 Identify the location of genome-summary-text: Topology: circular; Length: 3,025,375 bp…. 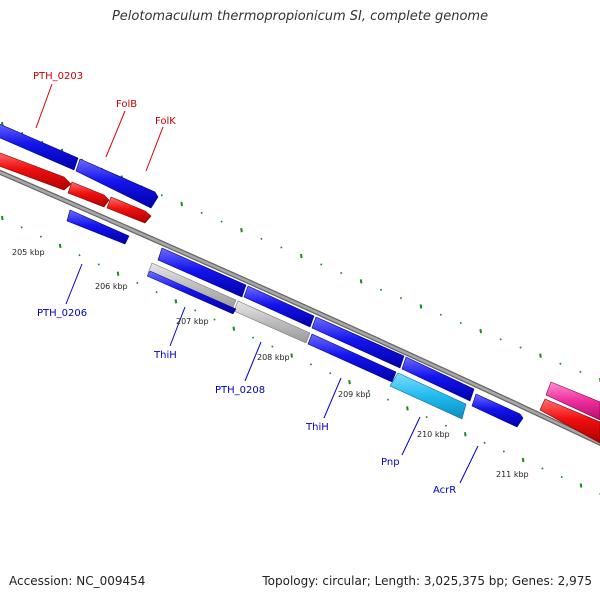
(427, 581).